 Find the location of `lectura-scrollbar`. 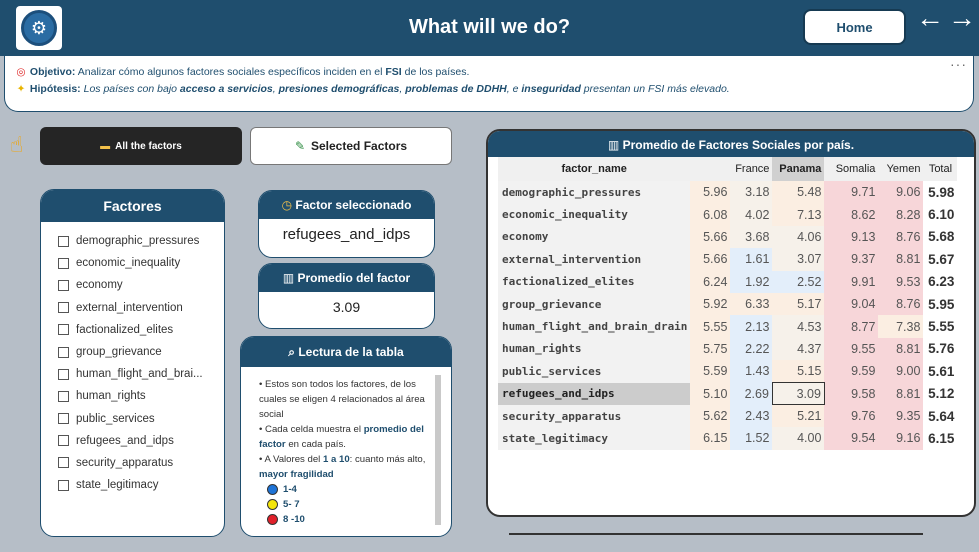

lectura-scrollbar is located at coordinates (438, 450).